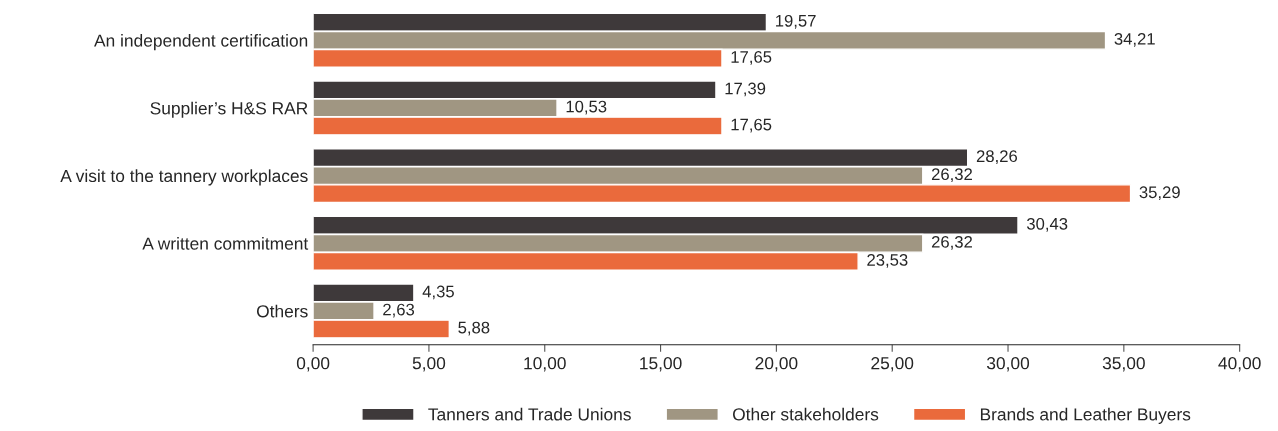 The image size is (1278, 431). What do you see at coordinates (887, 261) in the screenshot?
I see `data-label: 23,53` at bounding box center [887, 261].